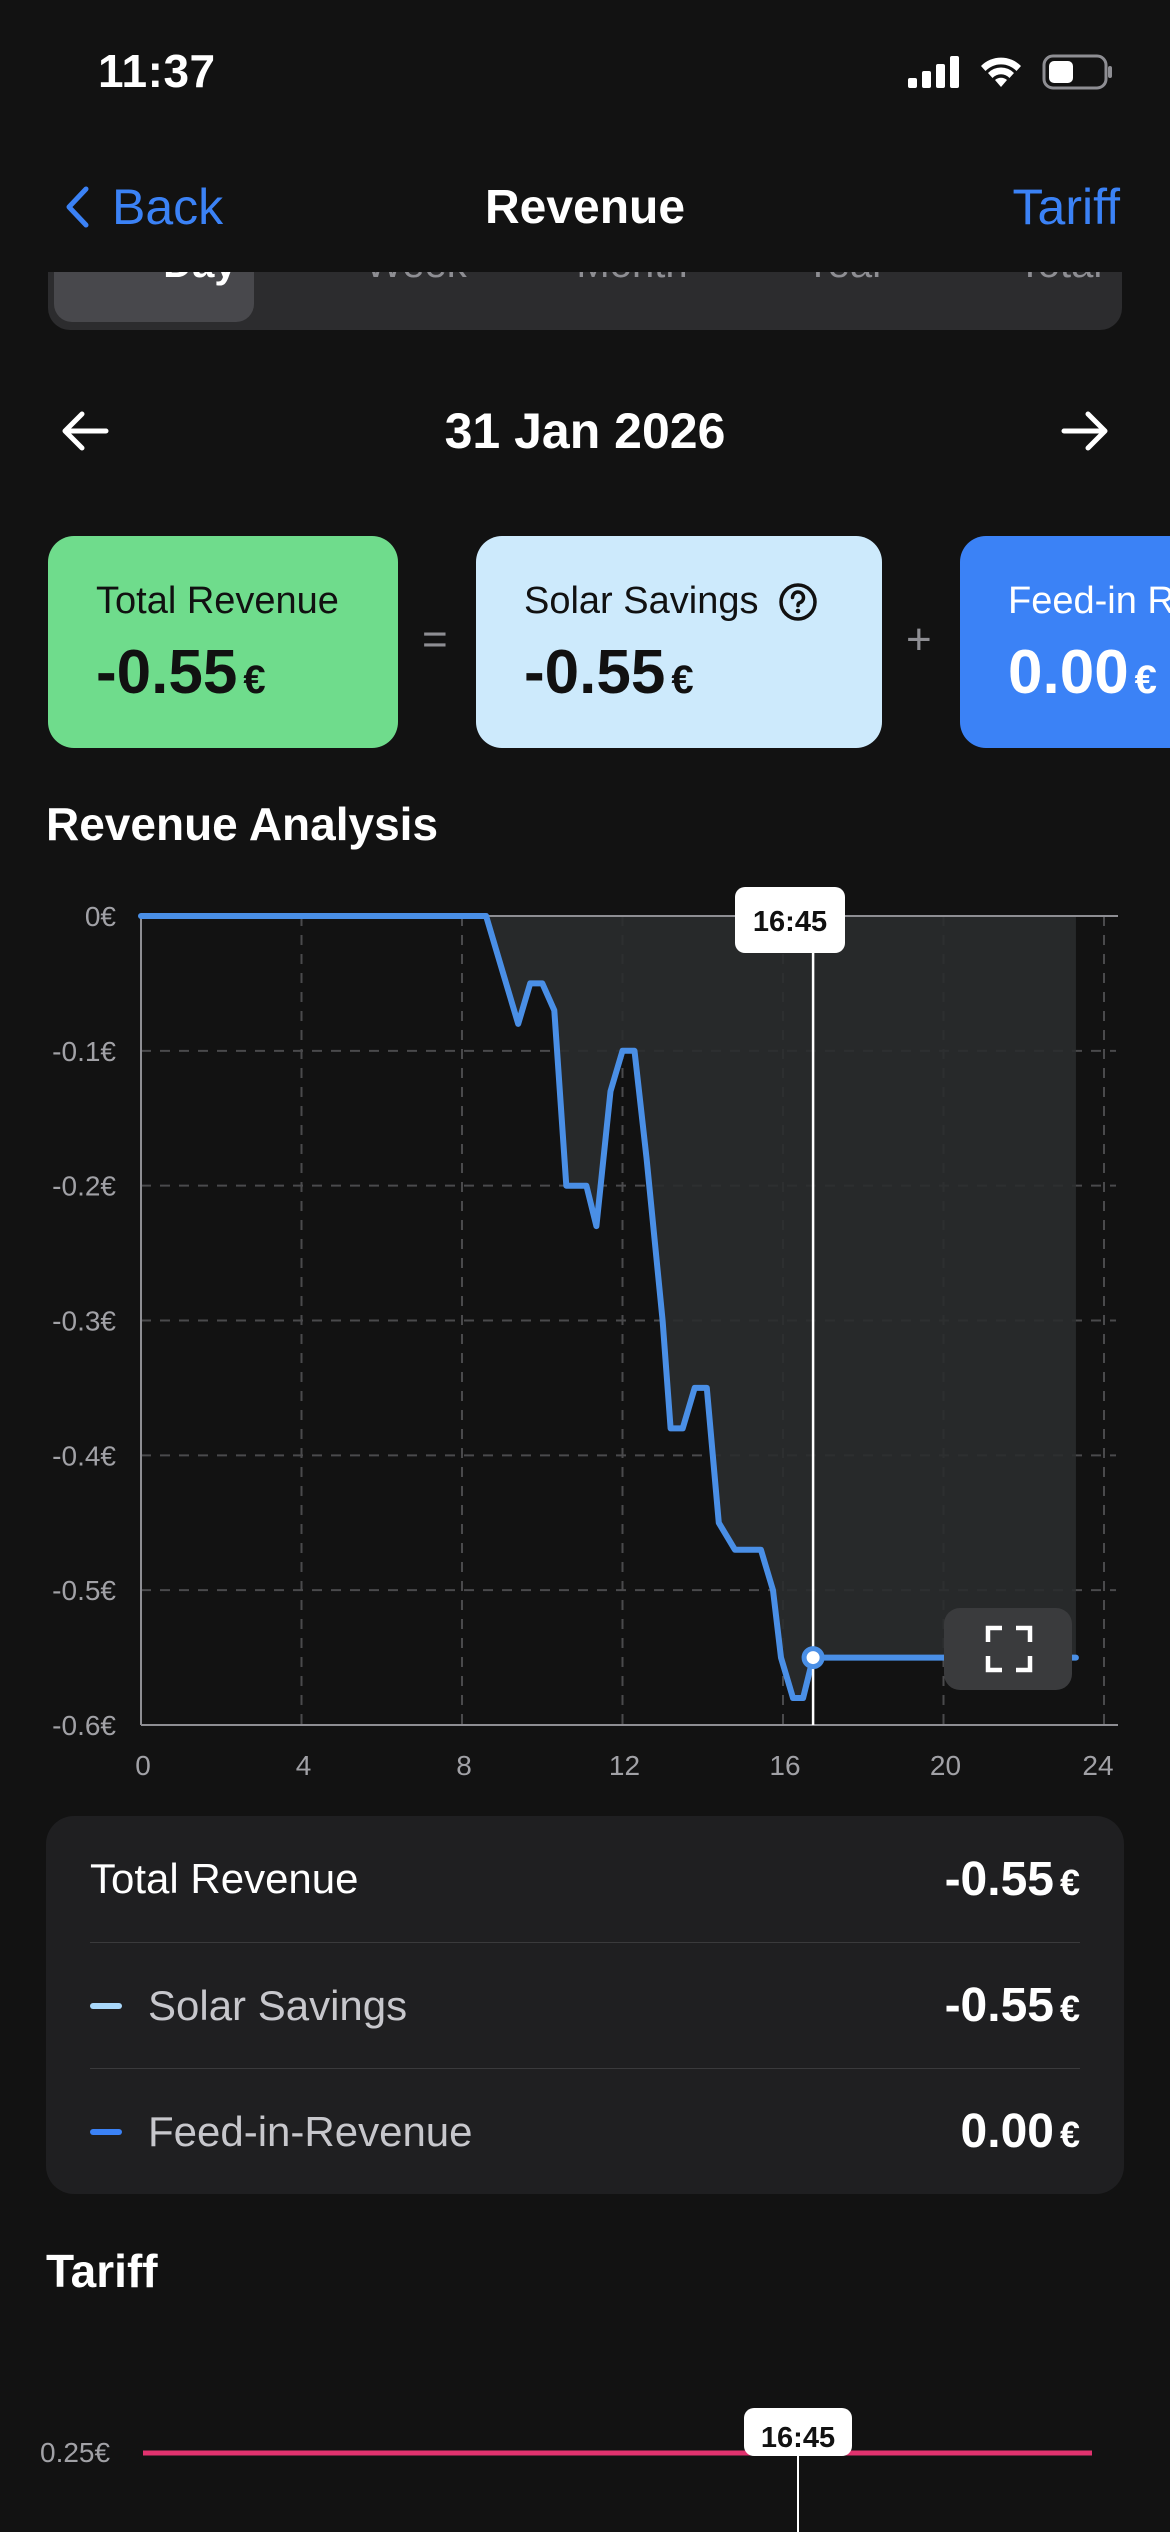  What do you see at coordinates (1097, 1765) in the screenshot?
I see `x-tick-label: 24` at bounding box center [1097, 1765].